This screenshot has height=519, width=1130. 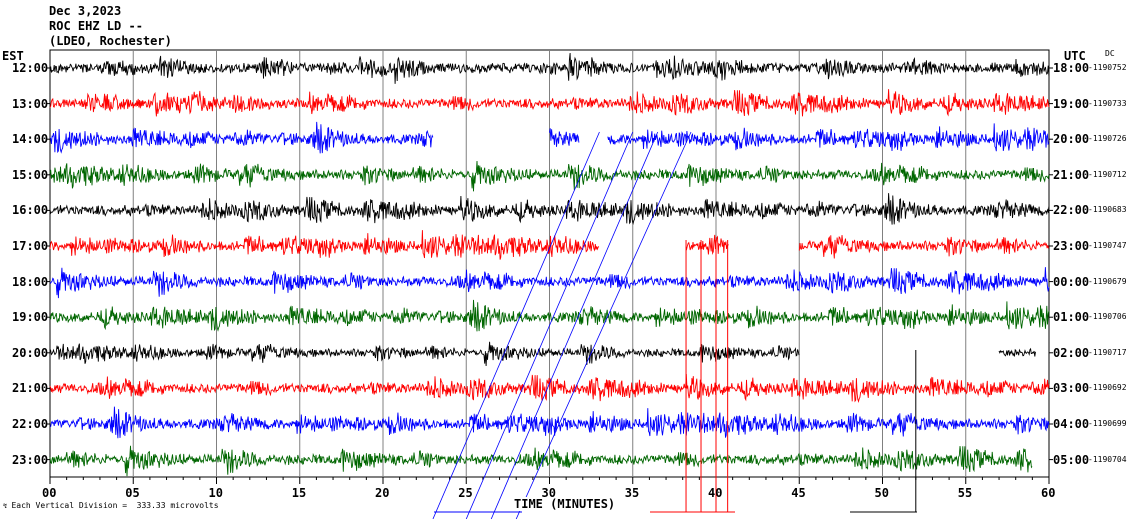 What do you see at coordinates (1071, 459) in the screenshot?
I see `right-time-label: 05:00` at bounding box center [1071, 459].